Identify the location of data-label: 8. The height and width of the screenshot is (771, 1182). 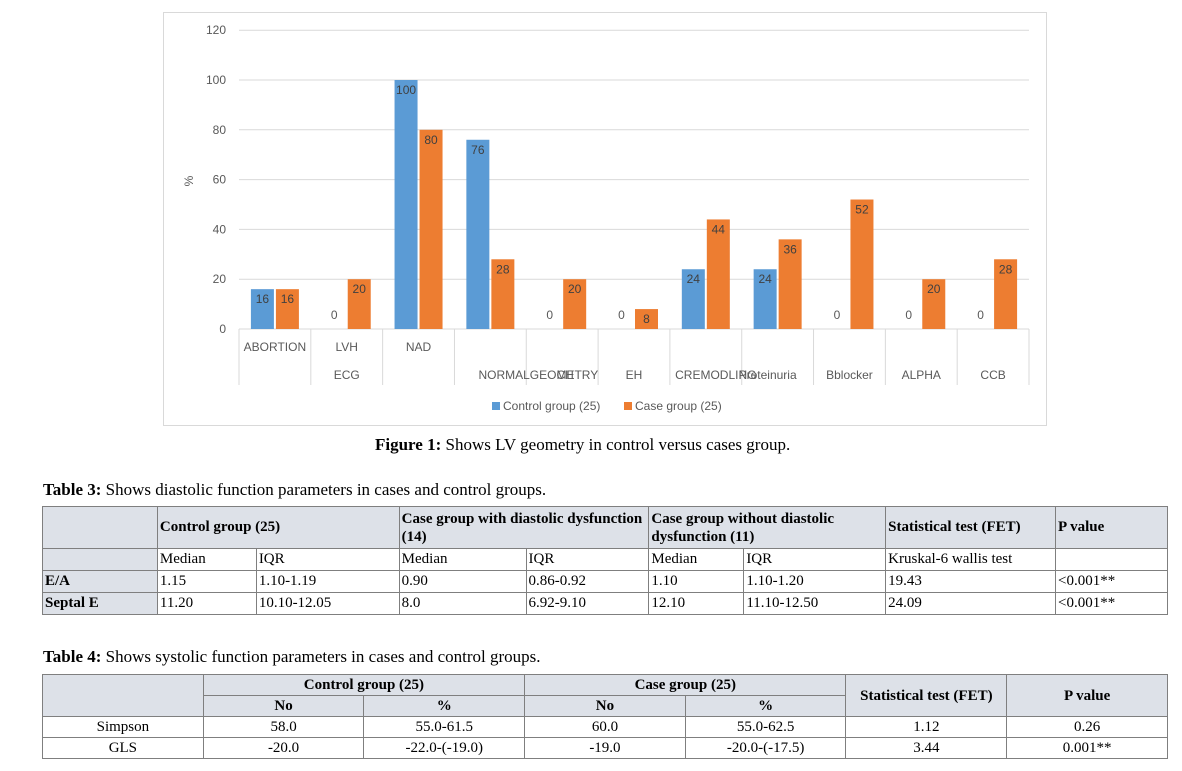
(646, 319).